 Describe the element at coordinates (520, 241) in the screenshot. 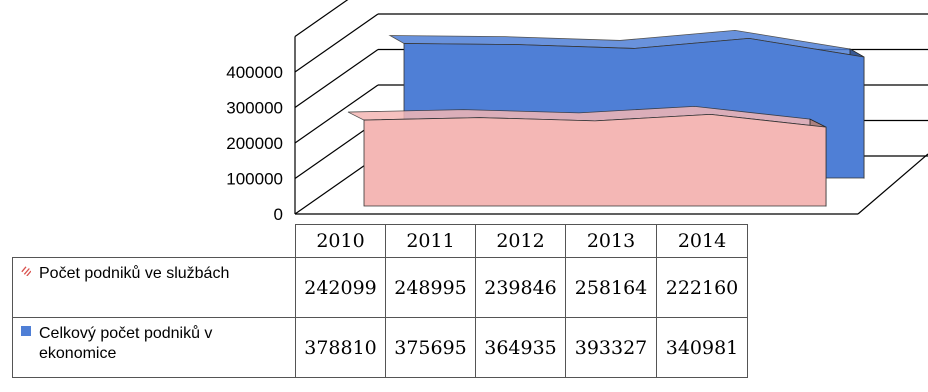

I see `table-year-cell: 2012` at that location.